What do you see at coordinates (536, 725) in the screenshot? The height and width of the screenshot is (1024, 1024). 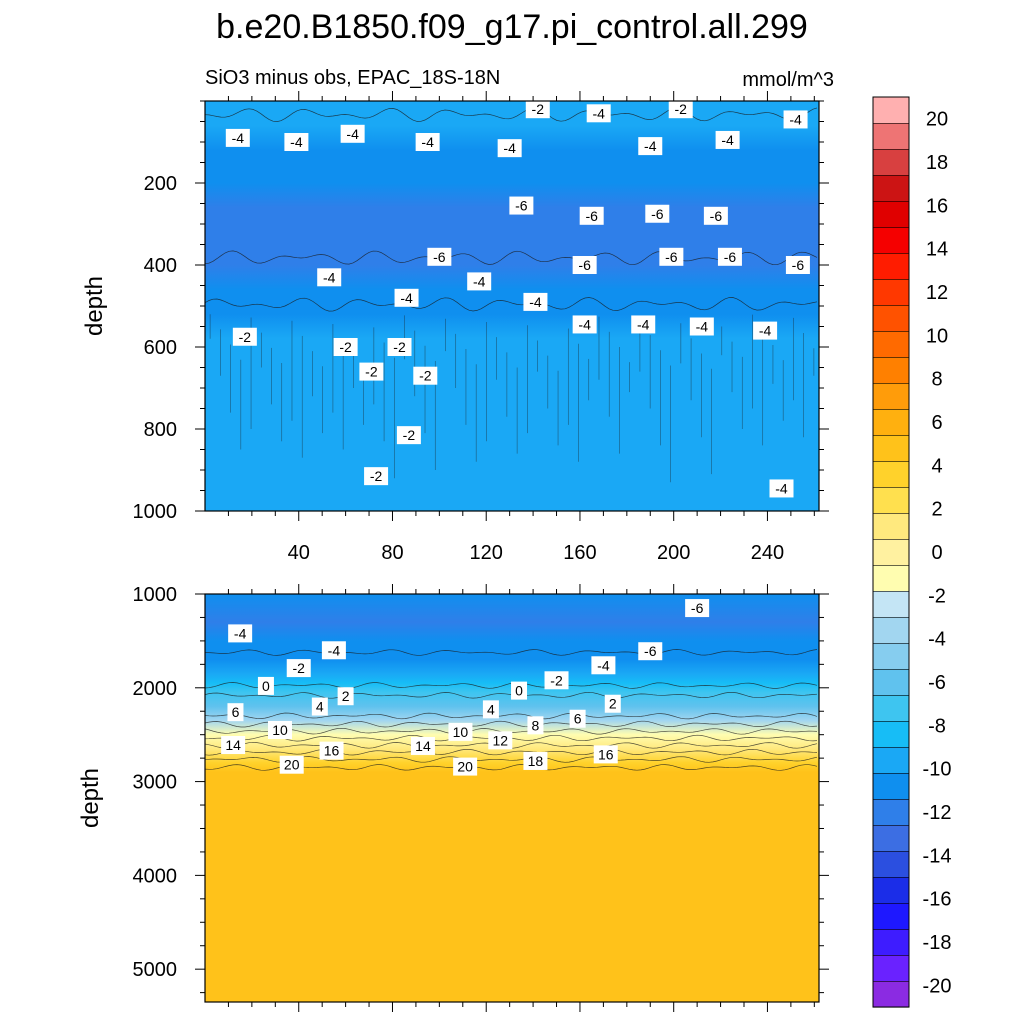 I see `contour-label-text: 8` at bounding box center [536, 725].